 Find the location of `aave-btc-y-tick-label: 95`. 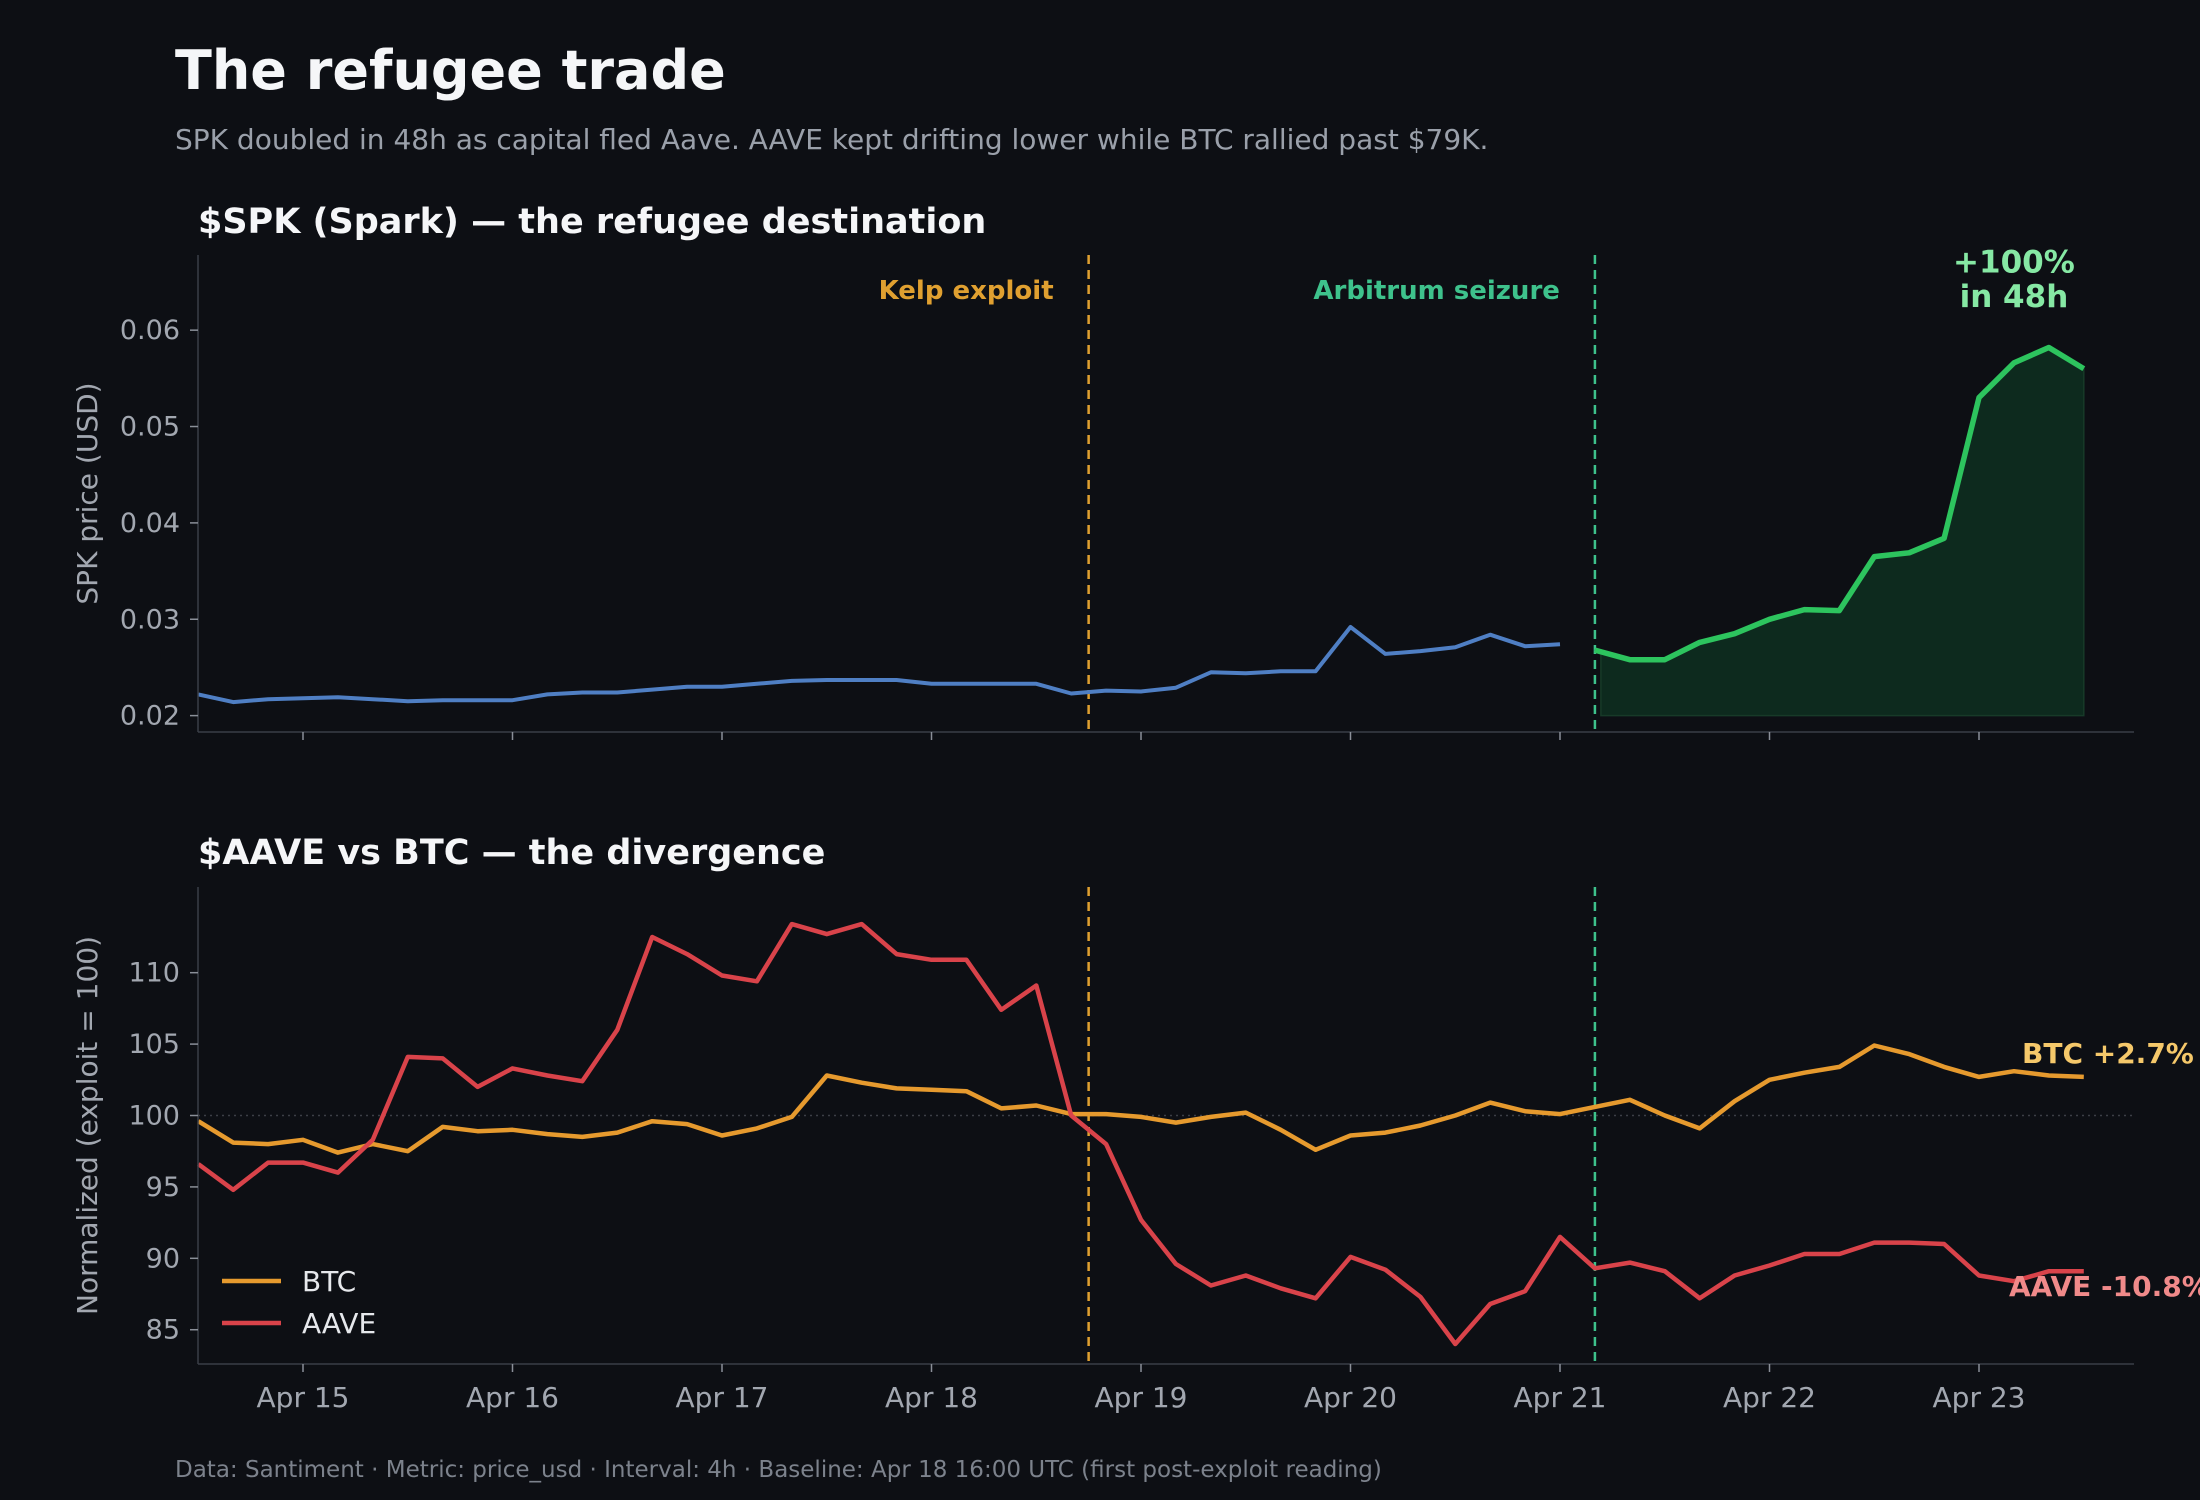

aave-btc-y-tick-label: 95 is located at coordinates (163, 1187).